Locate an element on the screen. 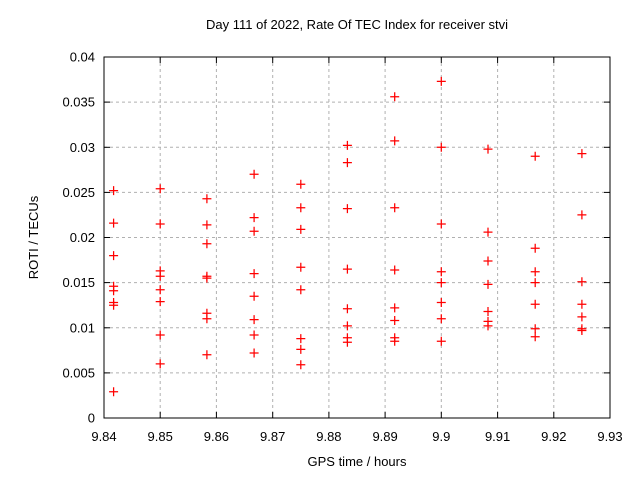 The width and height of the screenshot is (640, 480). x-tick-label: 9.84 is located at coordinates (103, 436).